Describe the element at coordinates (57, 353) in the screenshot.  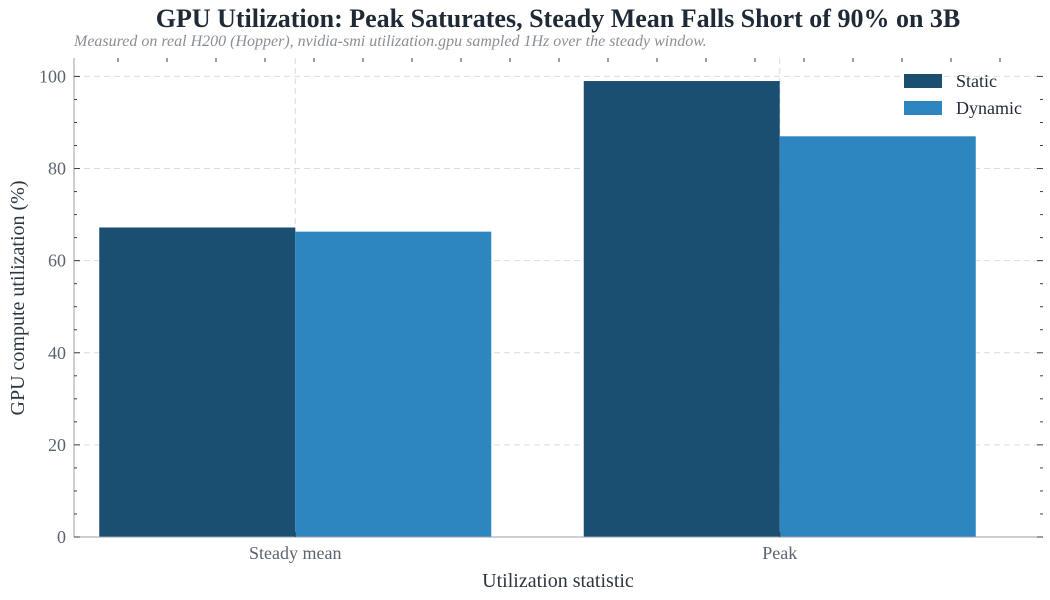
I see `y-tick-label: 40` at that location.